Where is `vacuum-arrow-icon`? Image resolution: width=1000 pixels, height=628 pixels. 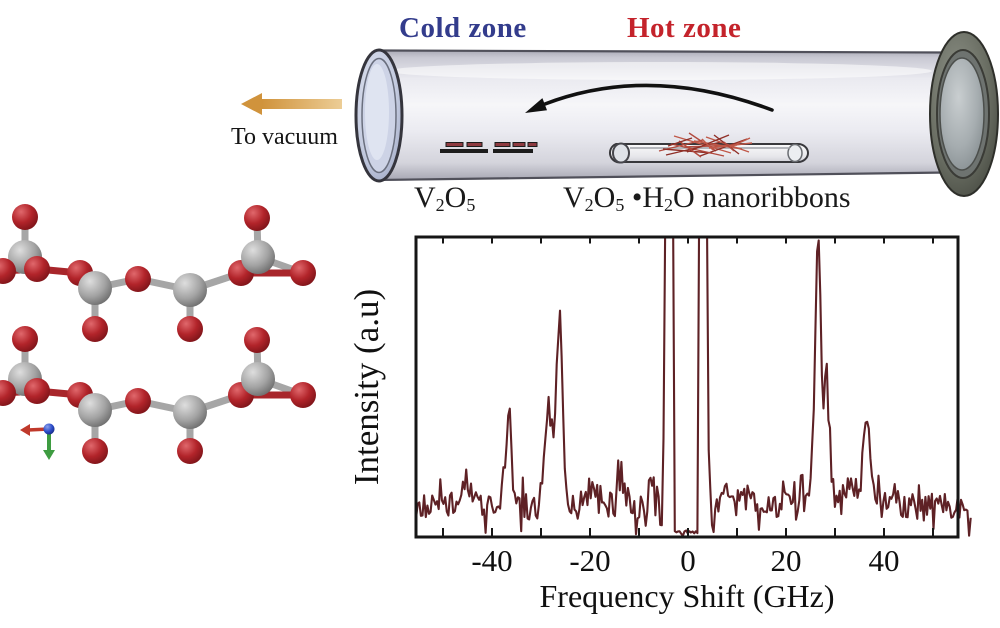 vacuum-arrow-icon is located at coordinates (291, 104).